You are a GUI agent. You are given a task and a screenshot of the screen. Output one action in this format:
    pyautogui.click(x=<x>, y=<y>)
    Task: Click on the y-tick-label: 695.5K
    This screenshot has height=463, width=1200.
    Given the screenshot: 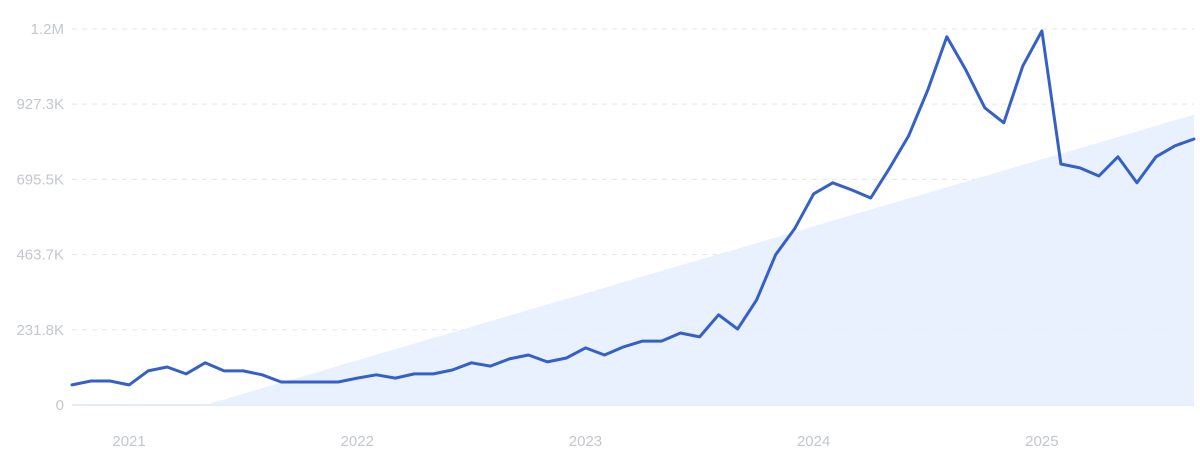 What is the action you would take?
    pyautogui.click(x=40, y=179)
    